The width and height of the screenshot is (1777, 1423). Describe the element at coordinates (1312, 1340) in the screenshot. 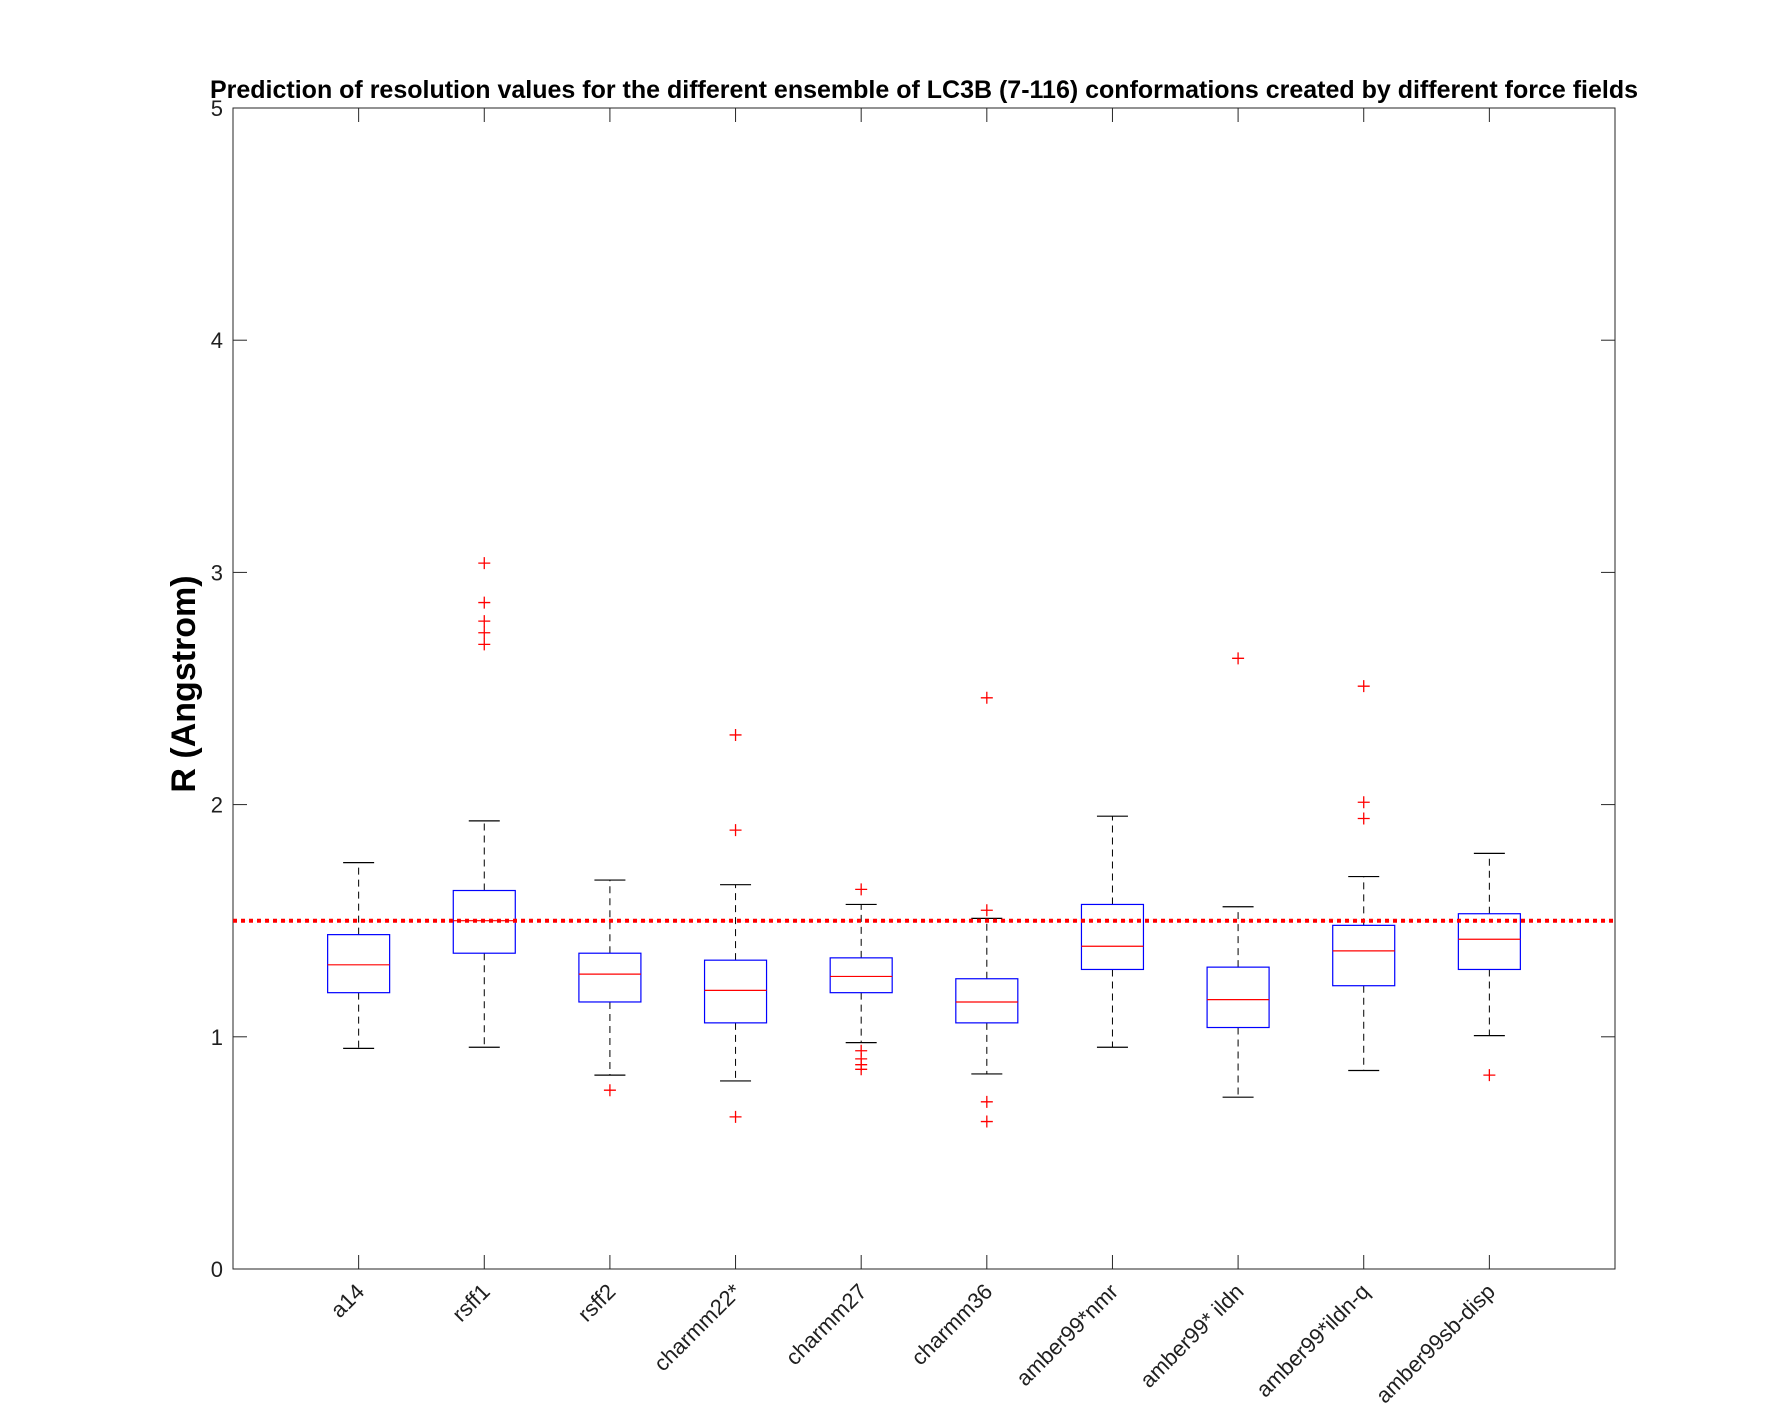

I see `x-tick-label: amber99*ildn-q` at that location.